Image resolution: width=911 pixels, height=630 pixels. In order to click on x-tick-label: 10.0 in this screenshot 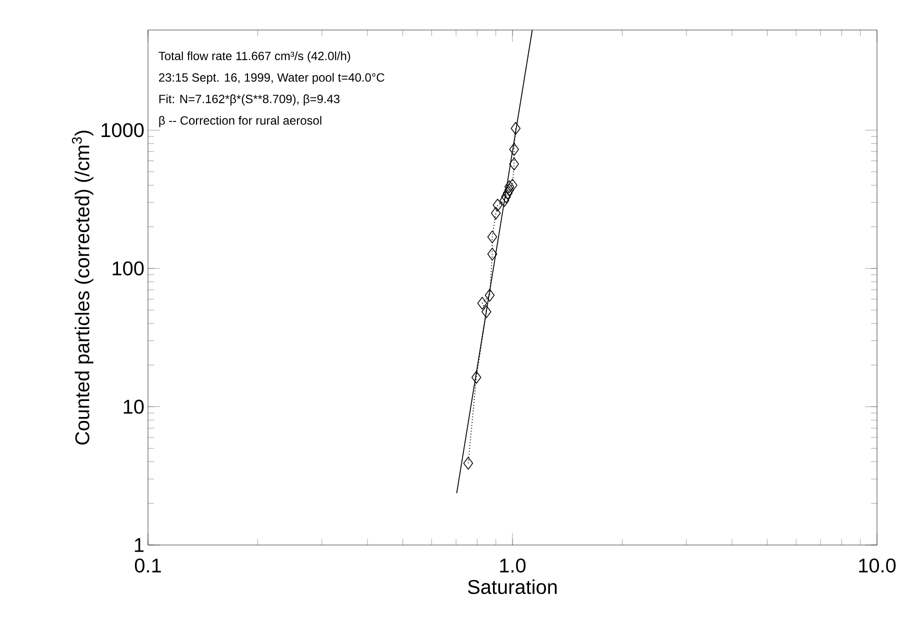, I will do `click(877, 565)`.